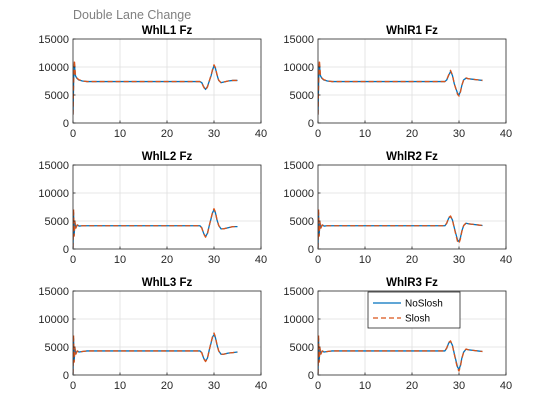  I want to click on subplot-title: WhlR1 Fz, so click(412, 31).